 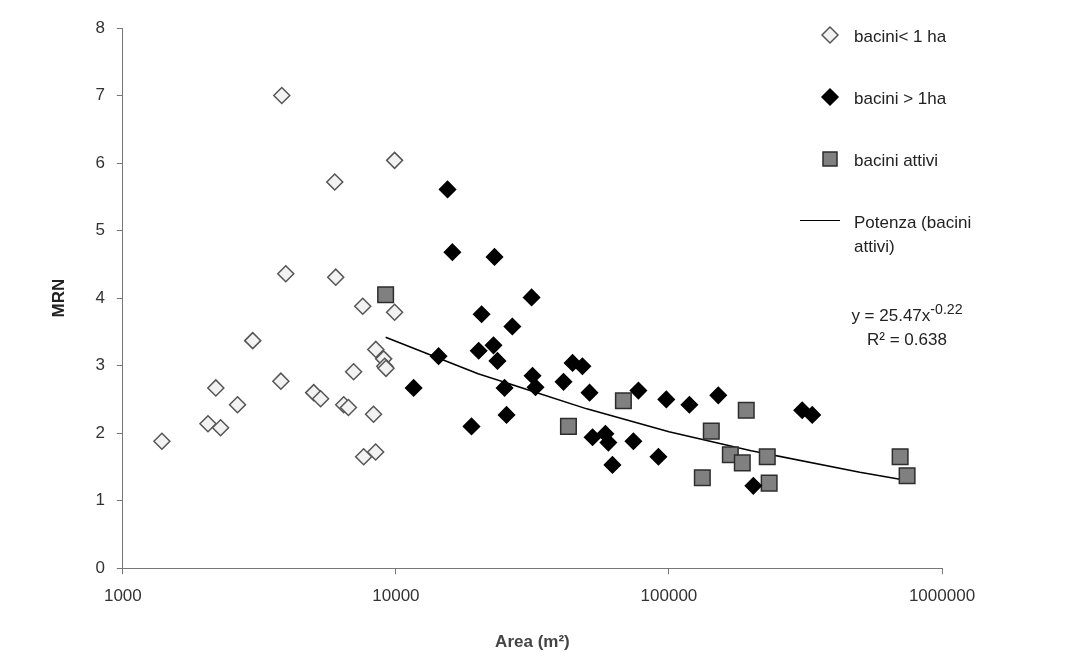 What do you see at coordinates (122, 596) in the screenshot?
I see `x-tick-label: 1000` at bounding box center [122, 596].